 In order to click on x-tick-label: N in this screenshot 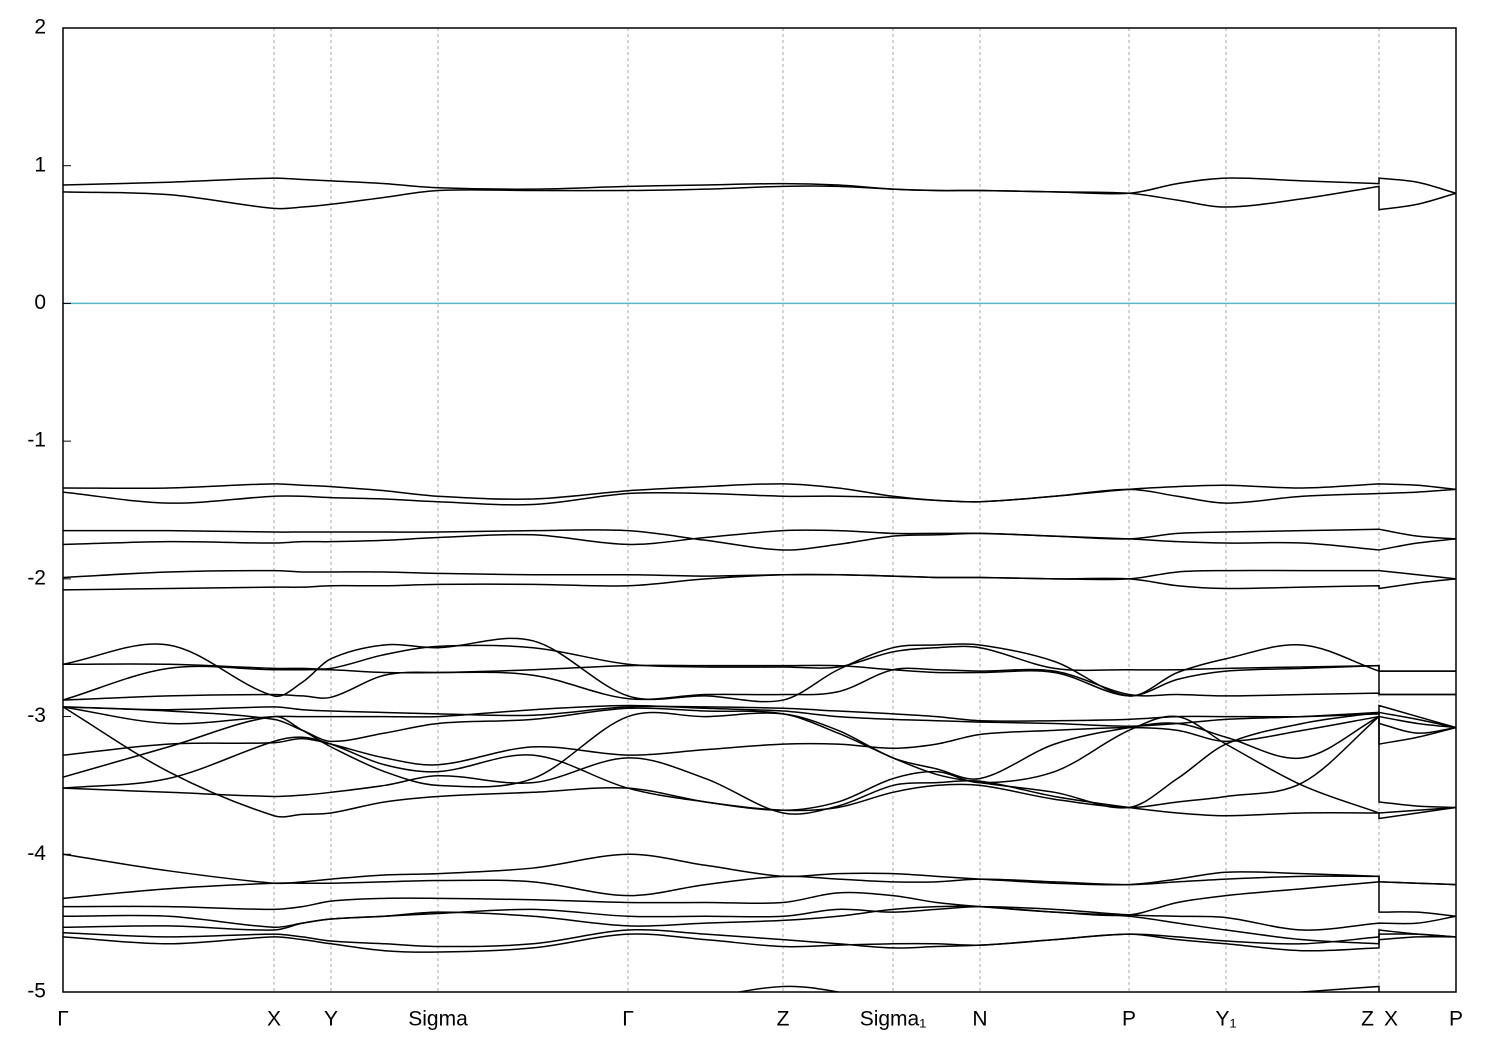, I will do `click(979, 1019)`.